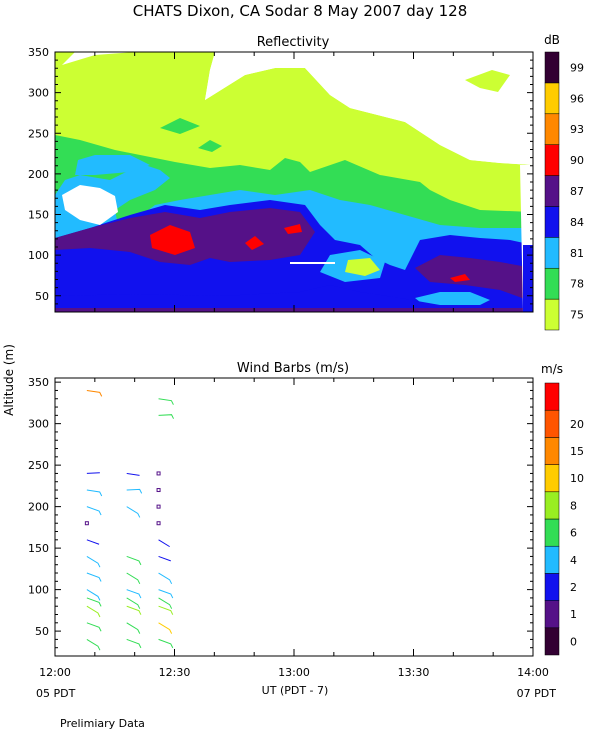 Image resolution: width=600 pixels, height=750 pixels. I want to click on empty-region-left, so click(90, 205).